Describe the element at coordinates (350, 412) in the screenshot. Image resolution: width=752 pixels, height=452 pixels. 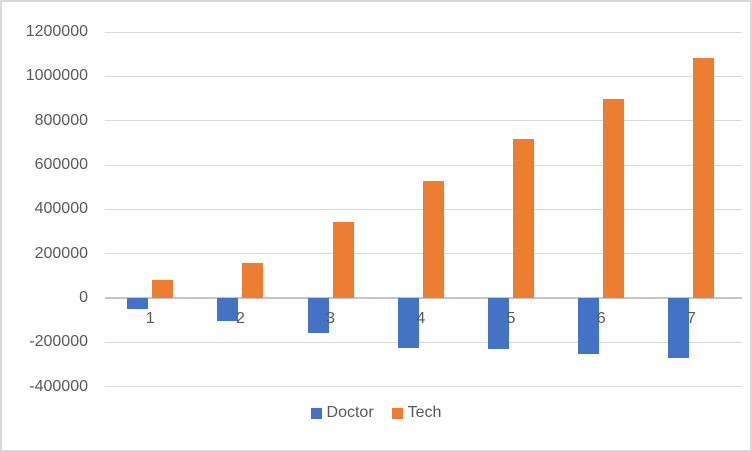
I see `legend-label: Doctor` at that location.